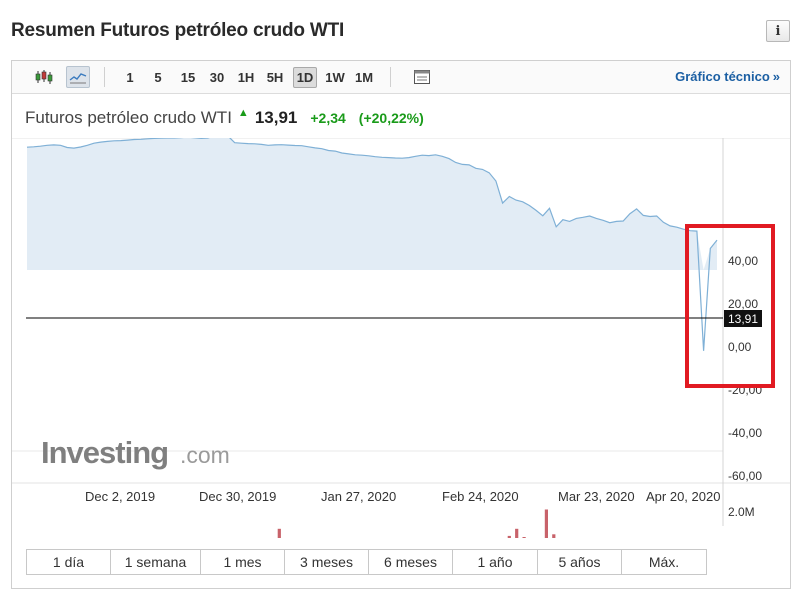 The image size is (801, 597). What do you see at coordinates (275, 77) in the screenshot?
I see `timeframe-5h: 5H` at bounding box center [275, 77].